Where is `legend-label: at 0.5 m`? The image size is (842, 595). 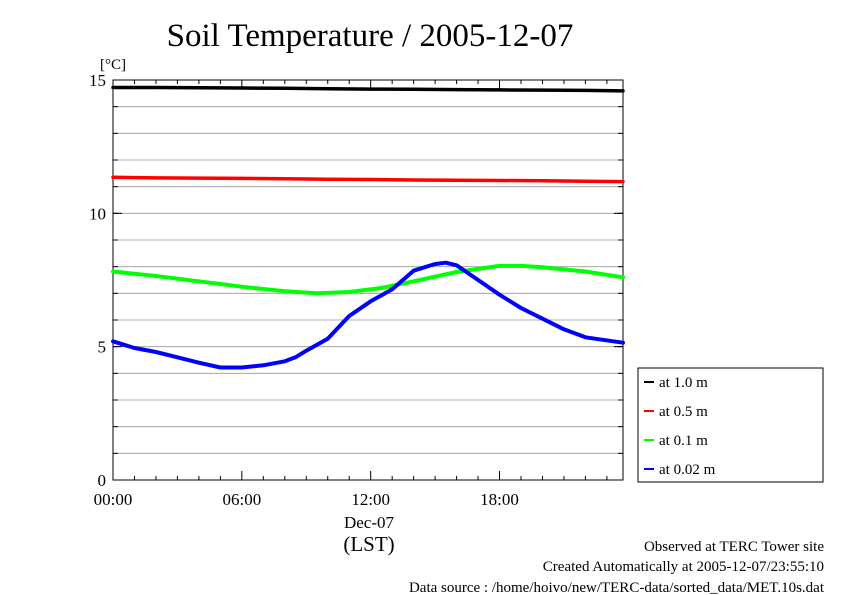
legend-label: at 0.5 m is located at coordinates (683, 412).